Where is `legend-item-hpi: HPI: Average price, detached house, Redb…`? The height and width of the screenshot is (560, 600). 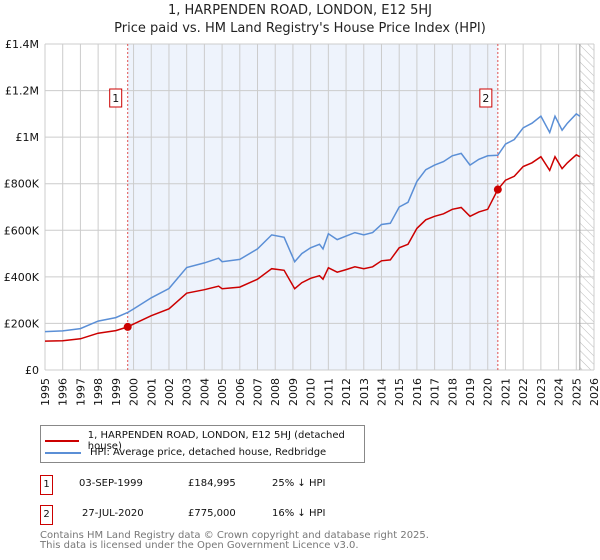 legend-item-hpi: HPI: Average price, detached house, Redb… is located at coordinates (185, 452).